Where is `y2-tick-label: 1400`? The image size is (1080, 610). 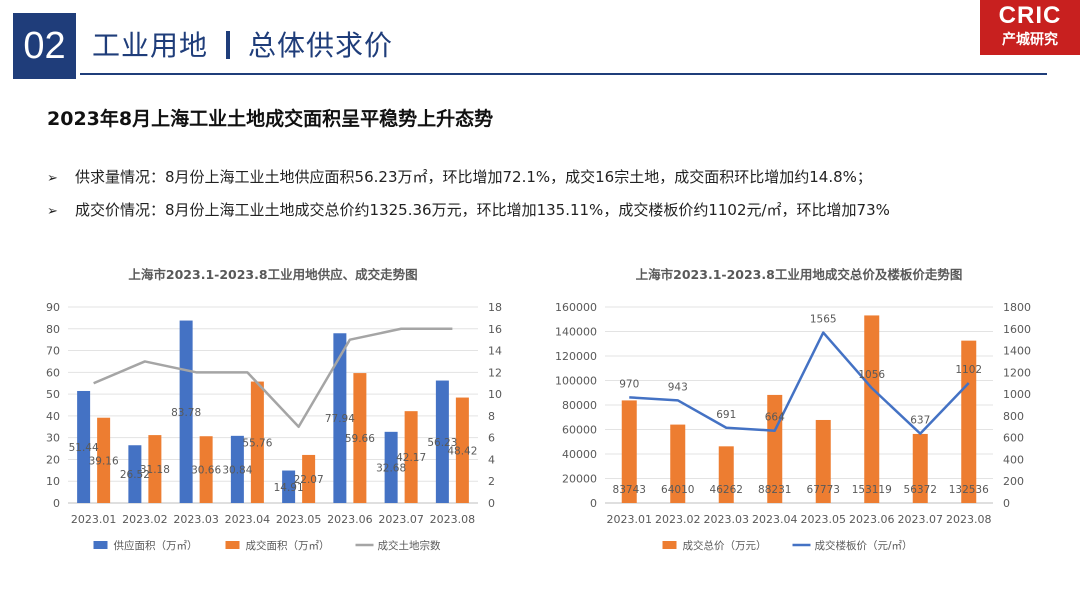
y2-tick-label: 1400 is located at coordinates (1017, 351).